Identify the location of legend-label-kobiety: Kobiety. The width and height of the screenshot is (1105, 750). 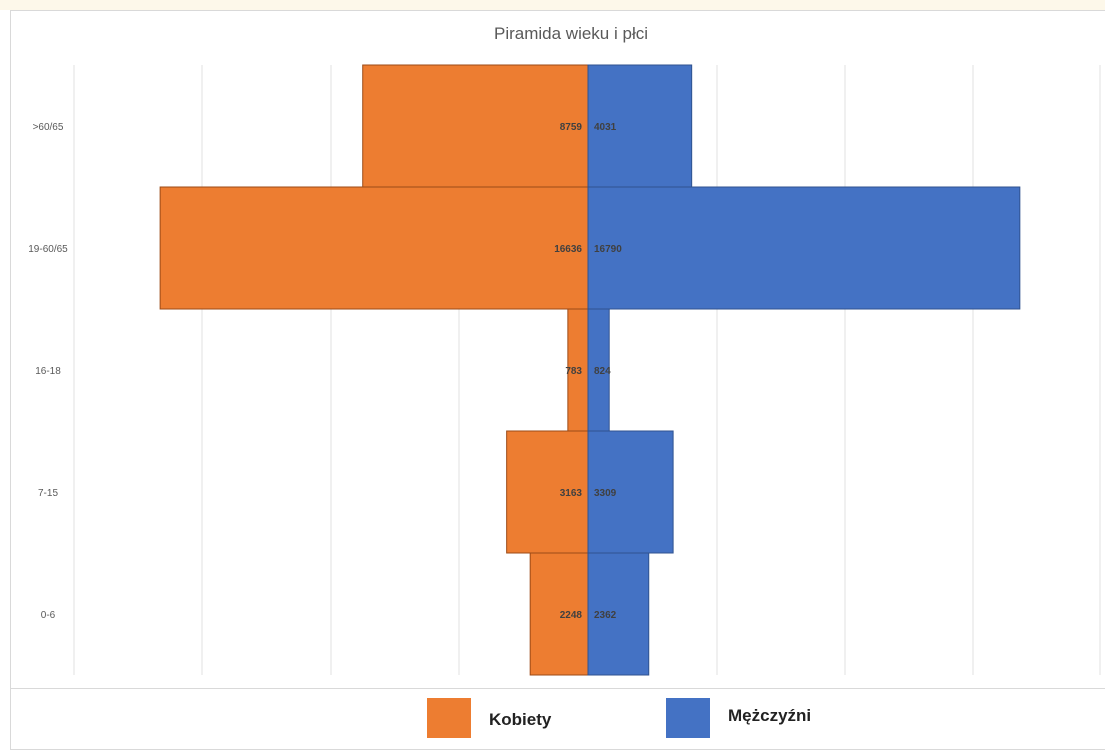
(520, 719).